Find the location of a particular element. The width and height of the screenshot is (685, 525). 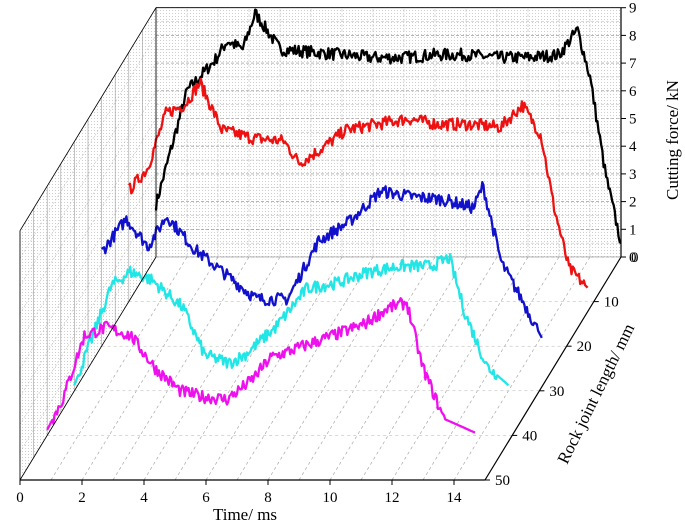

x-tick-label: 0 is located at coordinates (20, 498).